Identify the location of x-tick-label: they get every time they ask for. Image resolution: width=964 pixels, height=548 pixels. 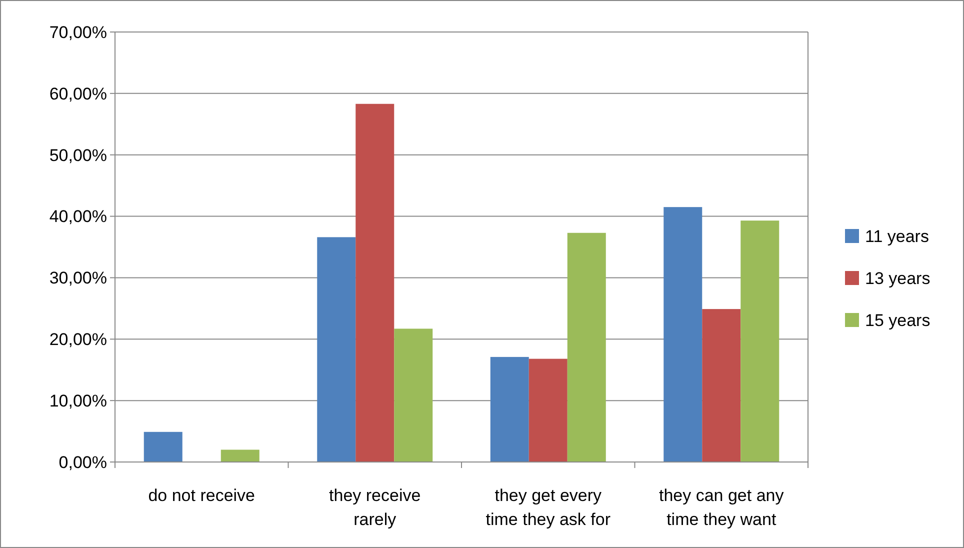
(548, 507).